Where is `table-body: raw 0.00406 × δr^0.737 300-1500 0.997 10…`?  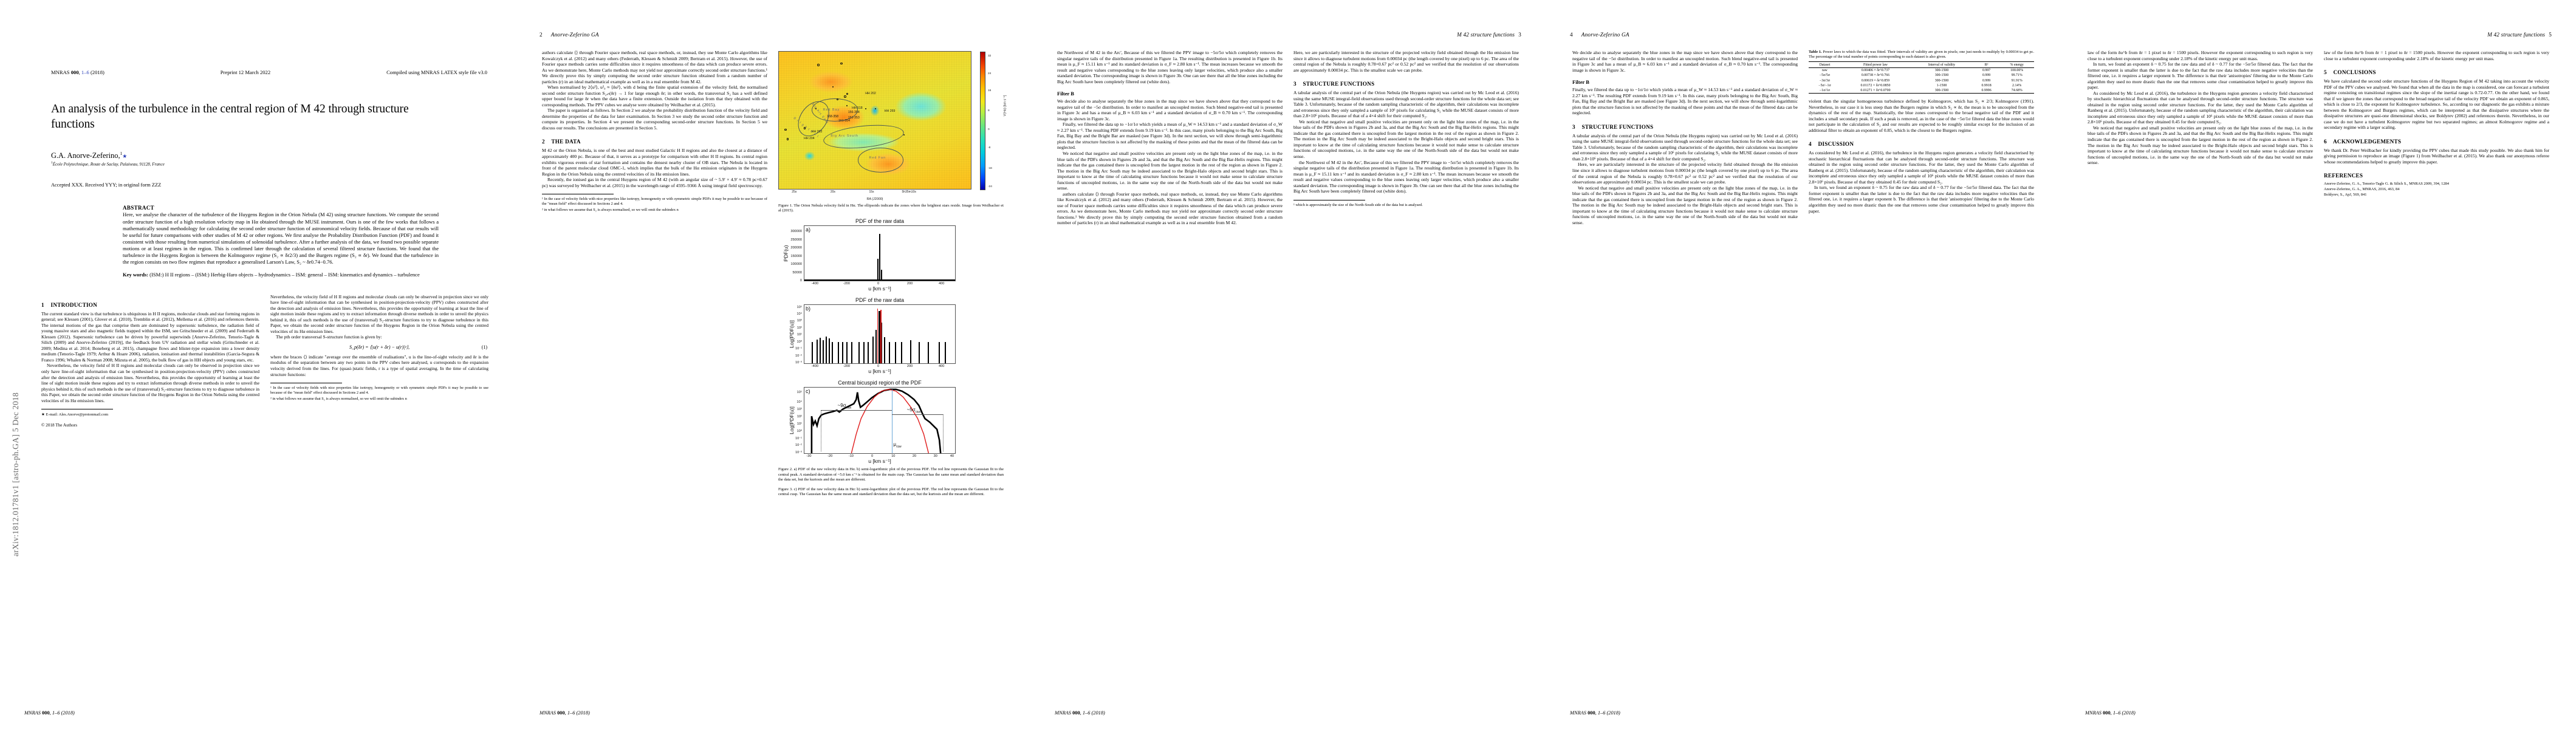 table-body: raw 0.00406 × δr^0.737 300-1500 0.997 10… is located at coordinates (1921, 81).